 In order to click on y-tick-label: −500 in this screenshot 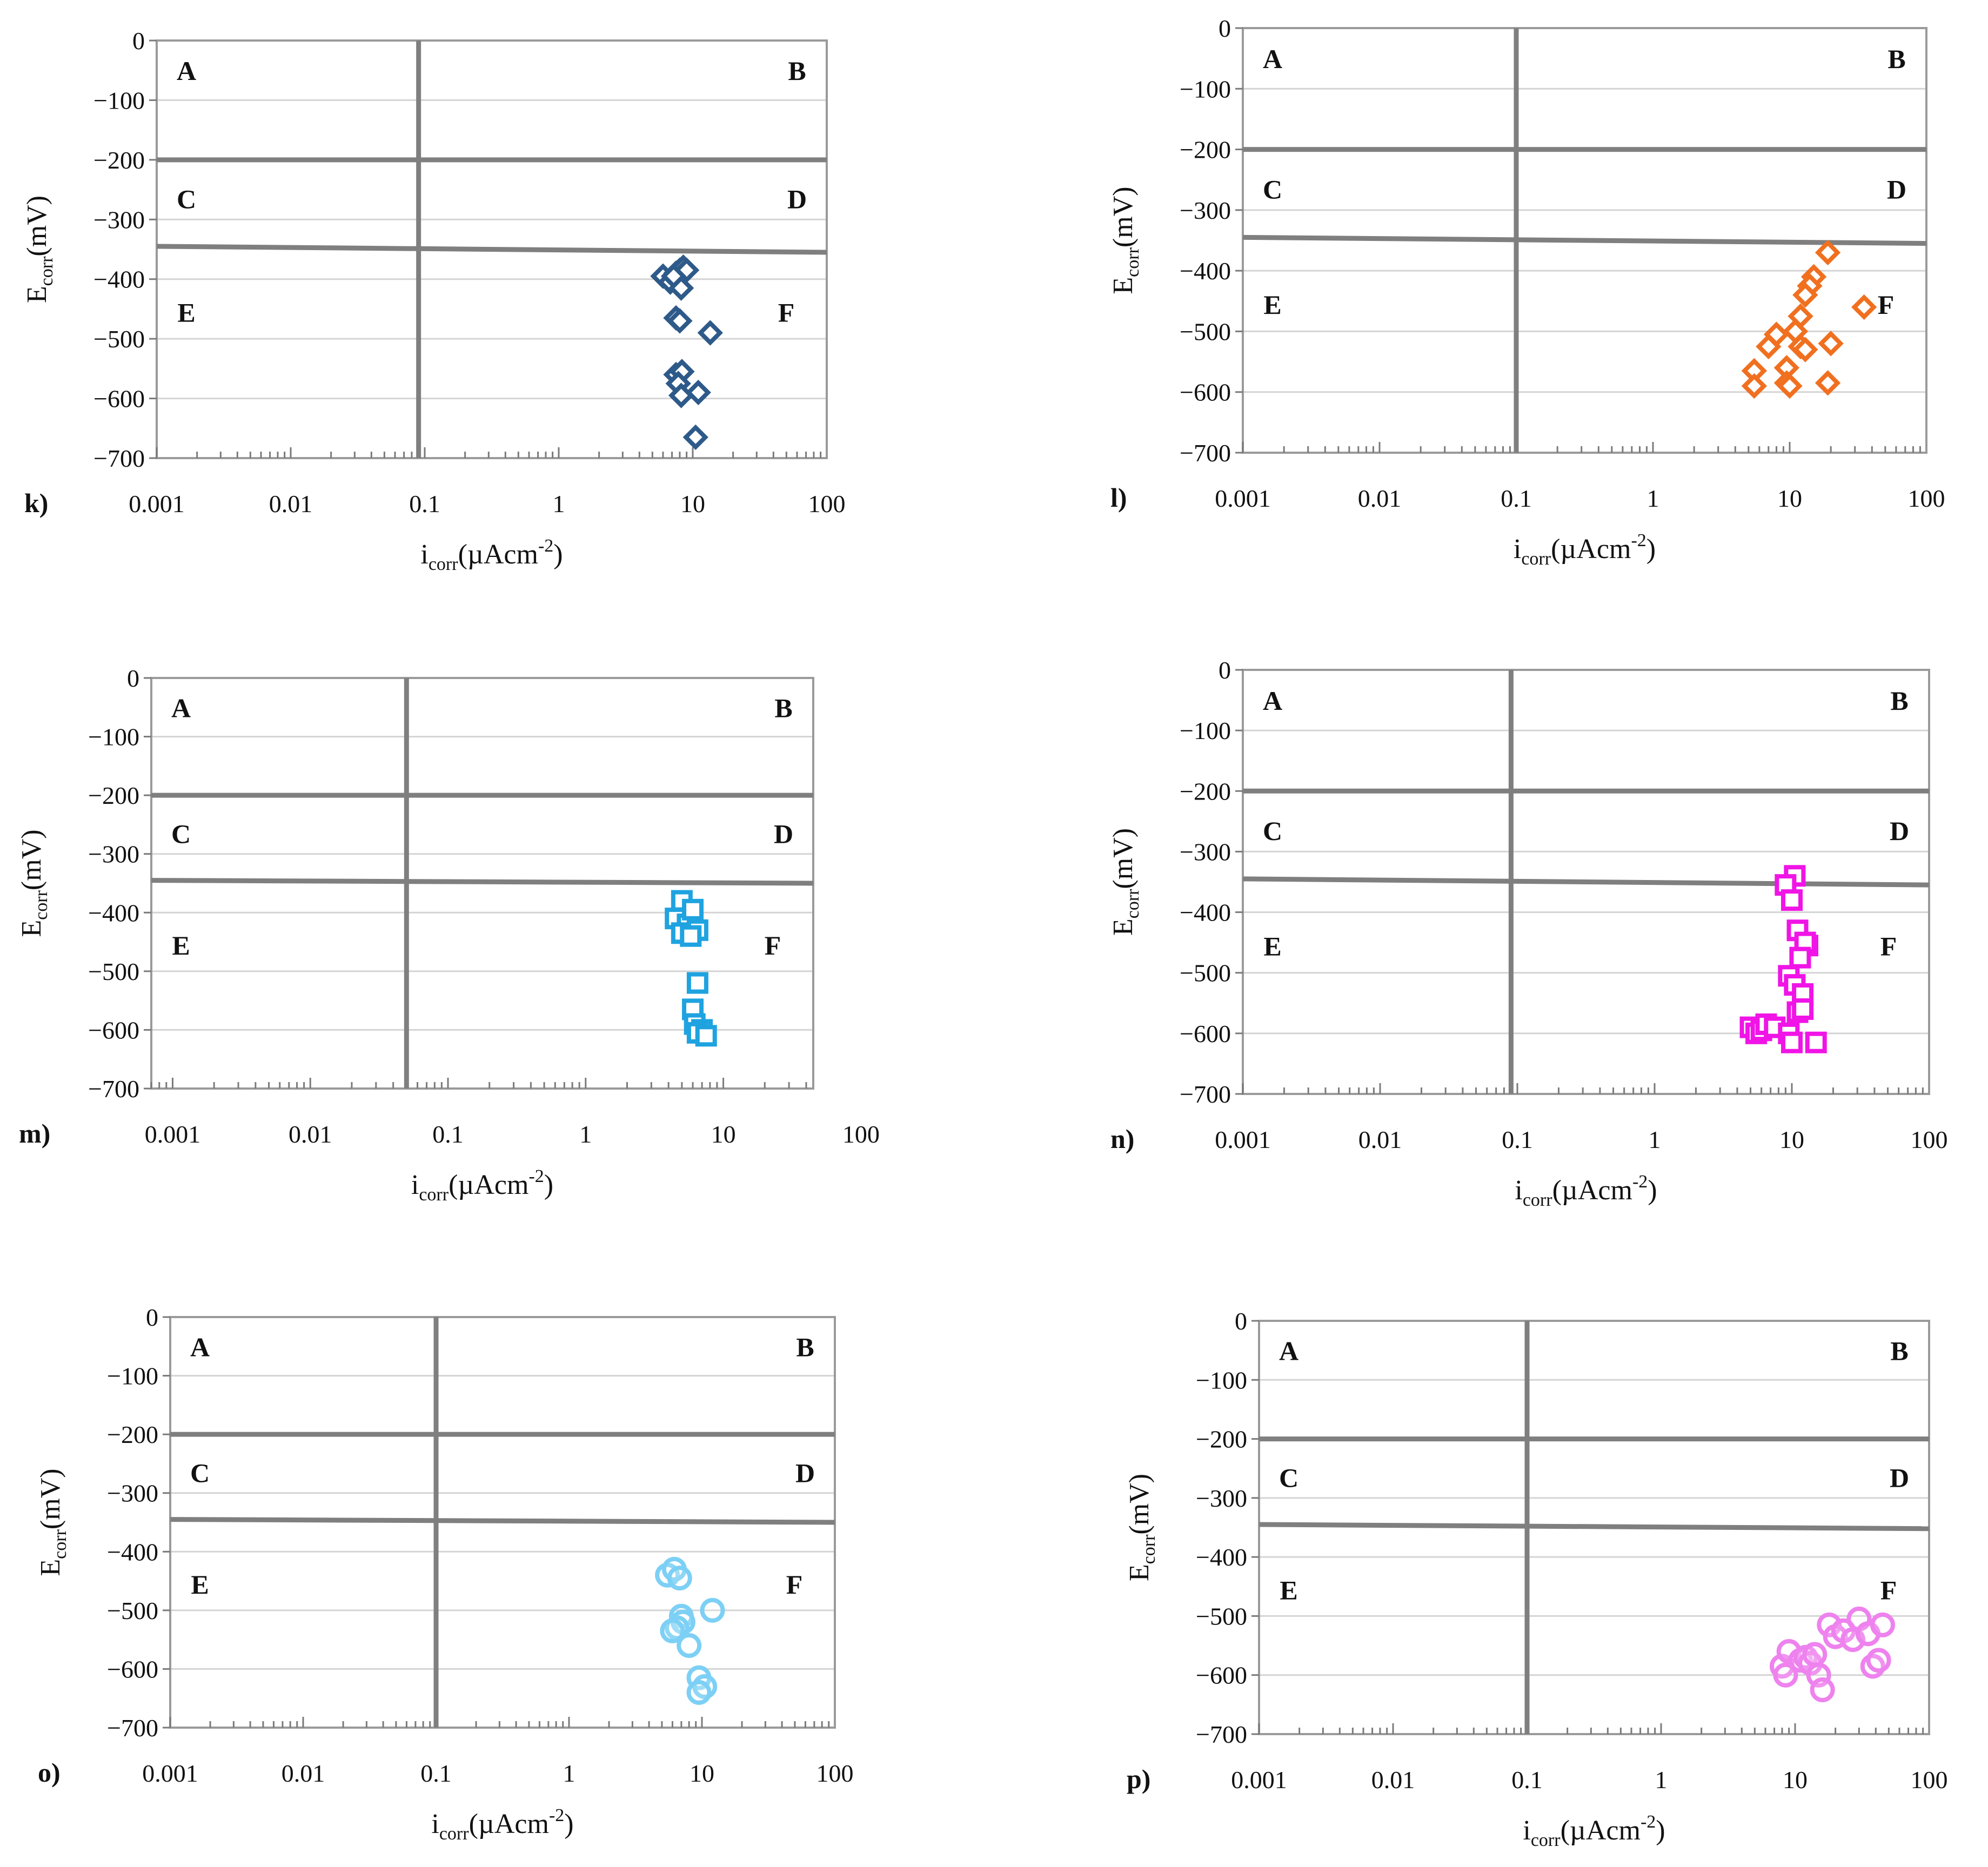, I will do `click(119, 339)`.